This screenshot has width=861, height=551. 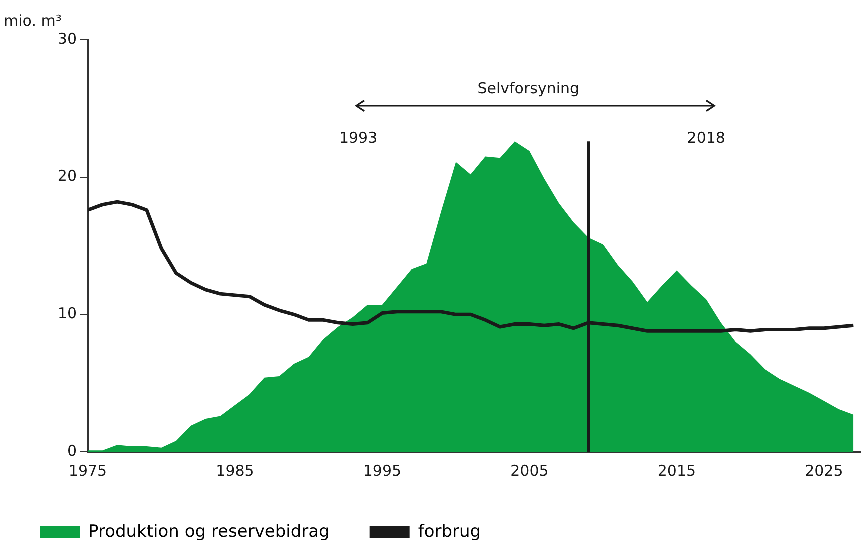 What do you see at coordinates (88, 471) in the screenshot?
I see `x-tick-label: 1975` at bounding box center [88, 471].